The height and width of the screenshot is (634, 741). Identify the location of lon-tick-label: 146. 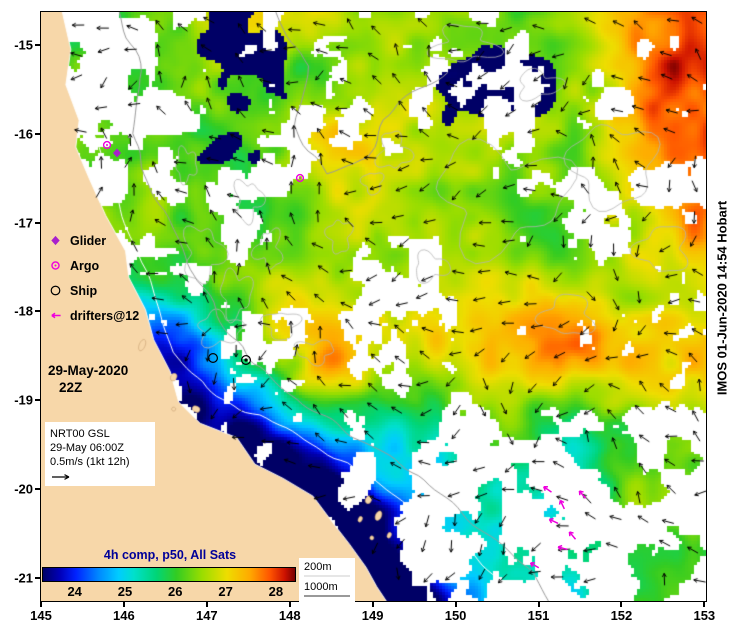
(124, 615).